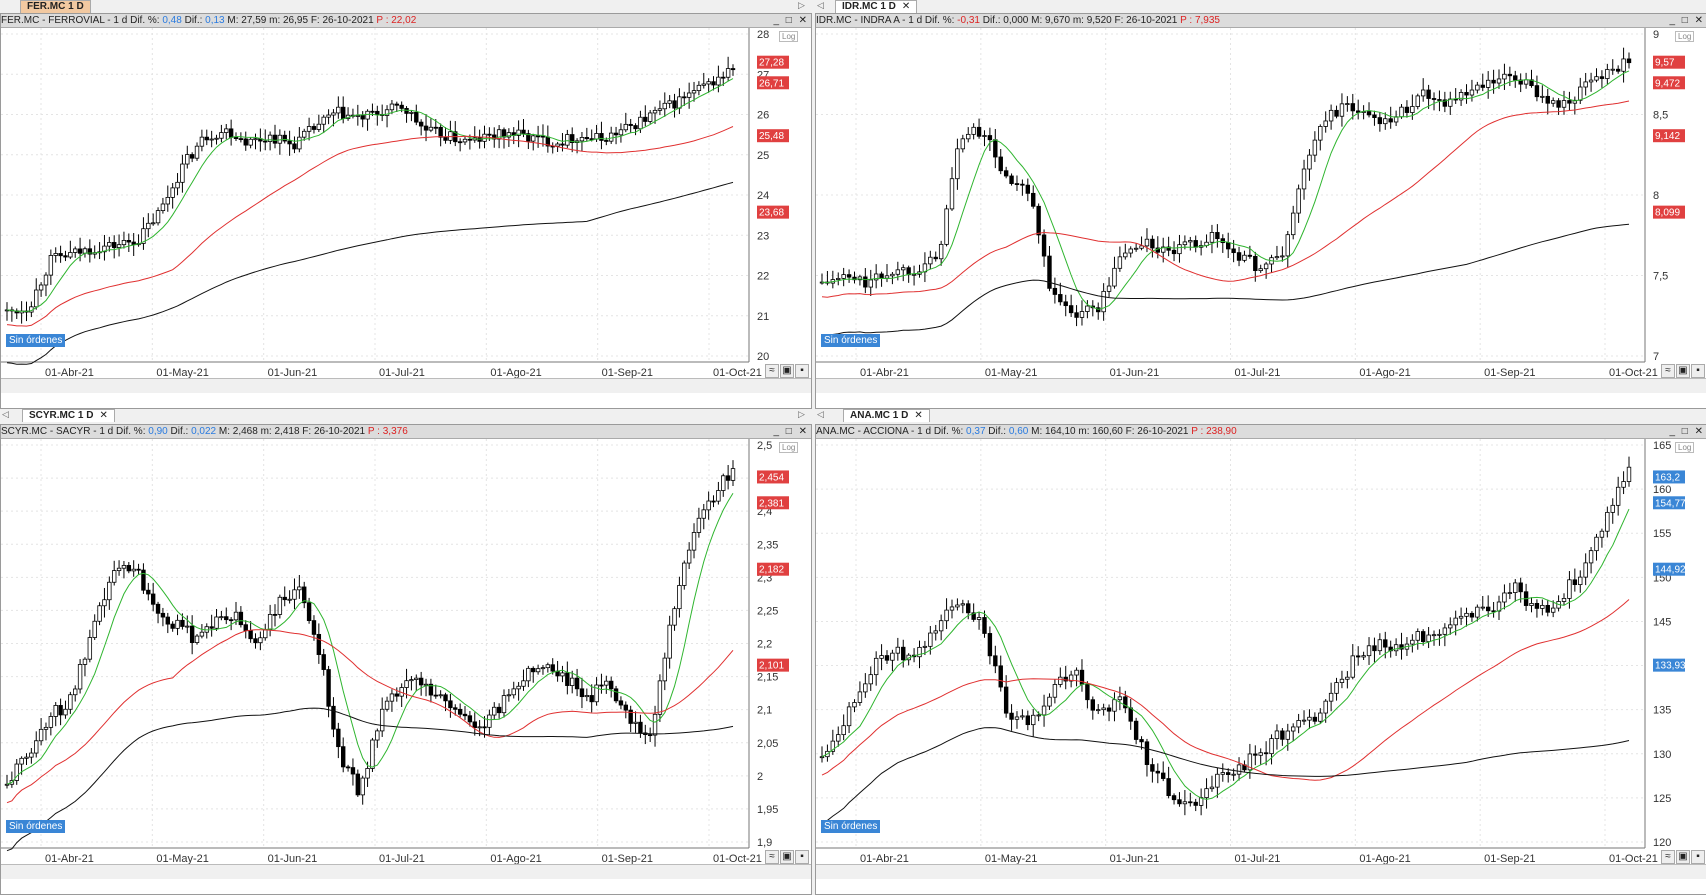  Describe the element at coordinates (1669, 212) in the screenshot. I see `price-tag-bg` at that location.